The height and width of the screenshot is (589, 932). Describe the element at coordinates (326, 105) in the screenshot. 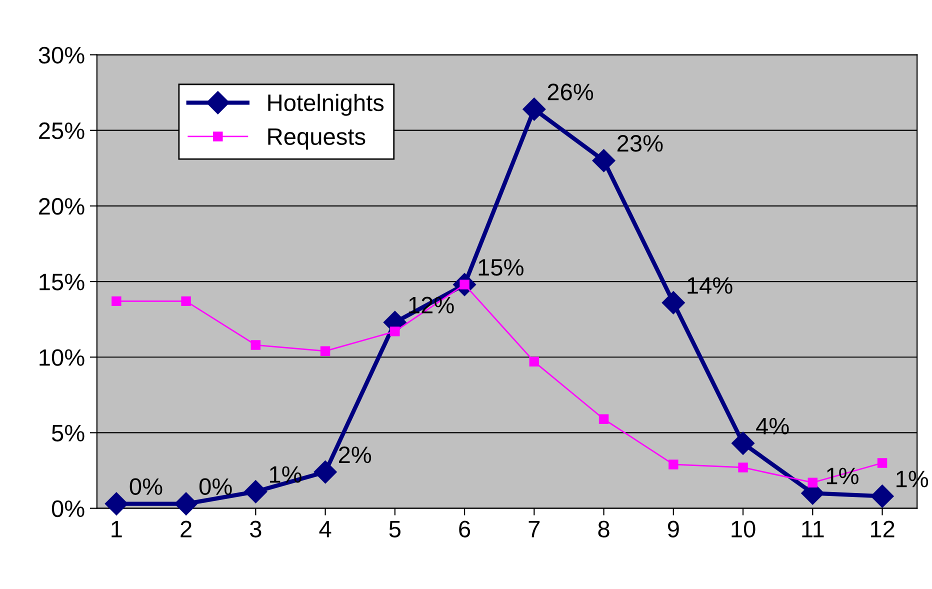

I see `legend-label: Hotelnights` at that location.